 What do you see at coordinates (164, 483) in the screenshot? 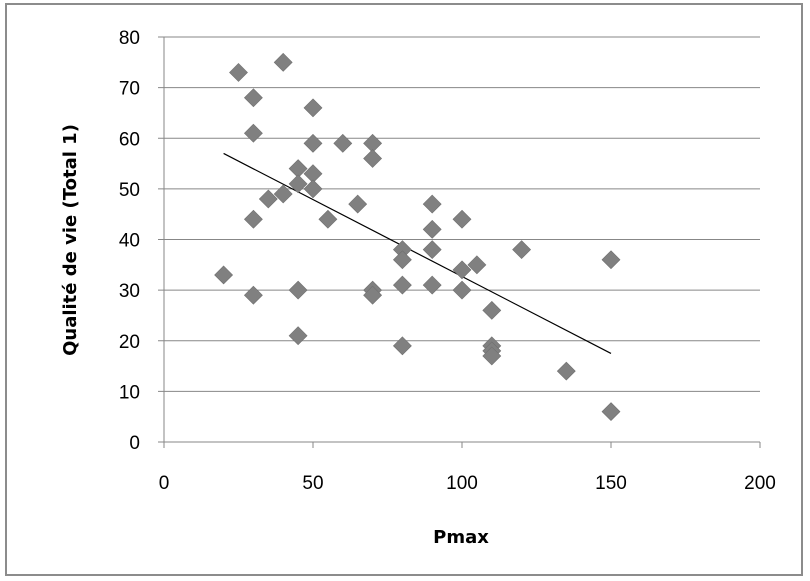
I see `x-tick-label-0: 0` at bounding box center [164, 483].